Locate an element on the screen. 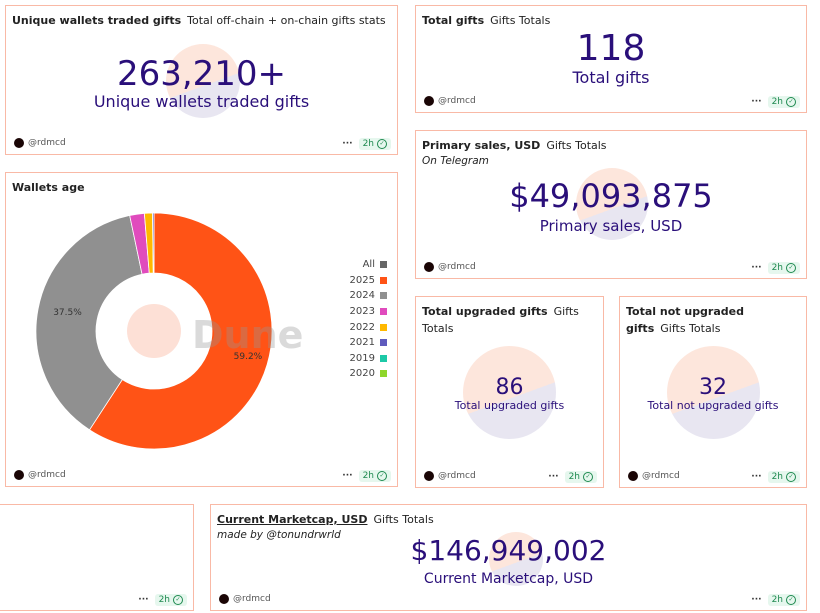 This screenshot has width=820, height=613. legend-label: 2023 is located at coordinates (362, 312).